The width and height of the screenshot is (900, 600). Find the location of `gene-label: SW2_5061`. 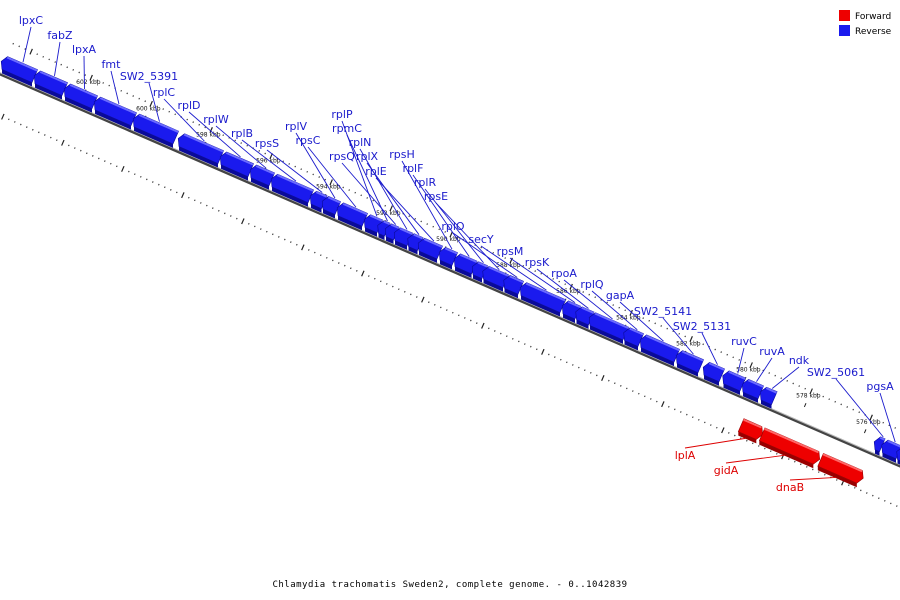

gene-label: SW2_5061 is located at coordinates (836, 372).